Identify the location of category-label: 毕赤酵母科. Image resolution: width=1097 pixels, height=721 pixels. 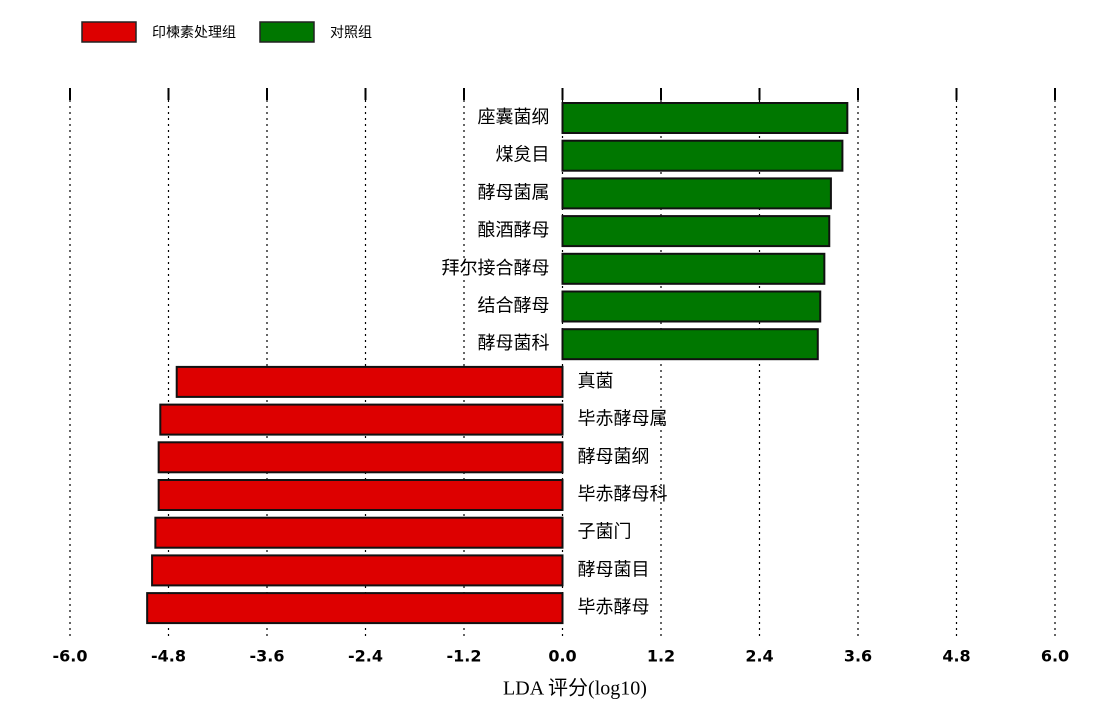
(623, 494).